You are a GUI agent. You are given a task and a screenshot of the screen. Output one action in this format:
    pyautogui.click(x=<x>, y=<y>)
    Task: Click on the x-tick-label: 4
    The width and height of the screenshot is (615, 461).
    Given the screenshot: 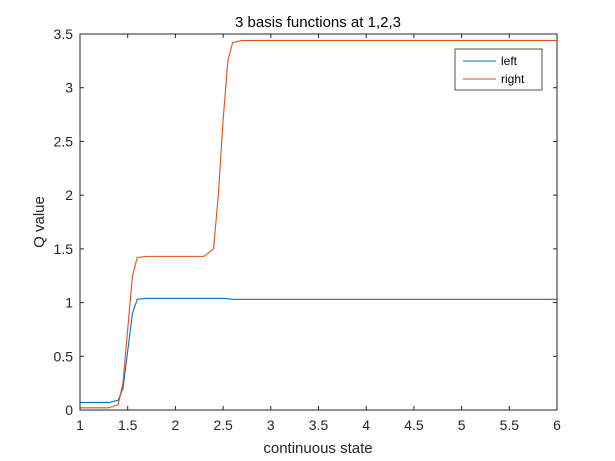 What is the action you would take?
    pyautogui.click(x=366, y=425)
    